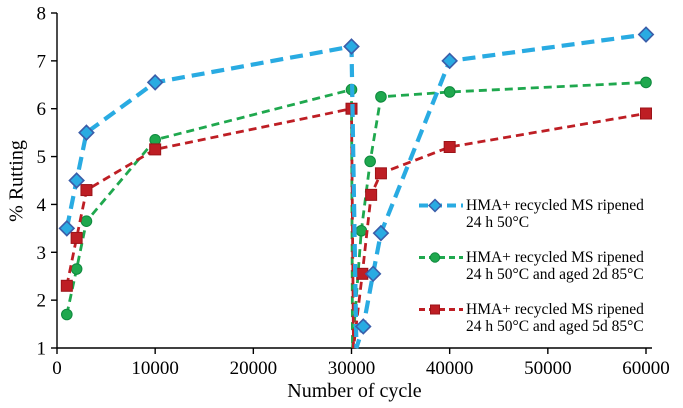  What do you see at coordinates (155, 368) in the screenshot?
I see `x-axis-tick-label: 10000` at bounding box center [155, 368].